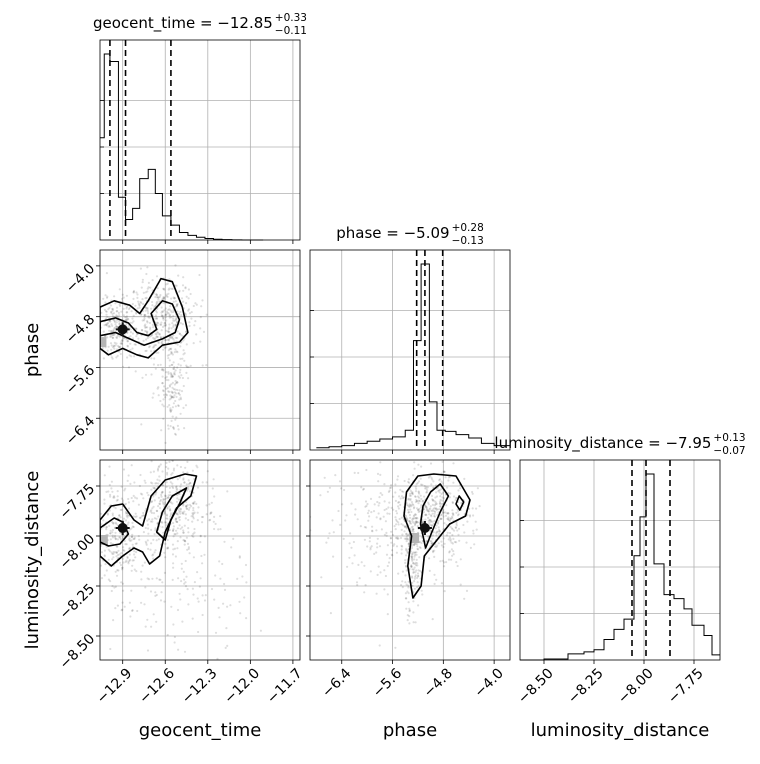 The height and width of the screenshot is (764, 760). I want to click on panel-title-lower: −0.07, so click(729, 451).